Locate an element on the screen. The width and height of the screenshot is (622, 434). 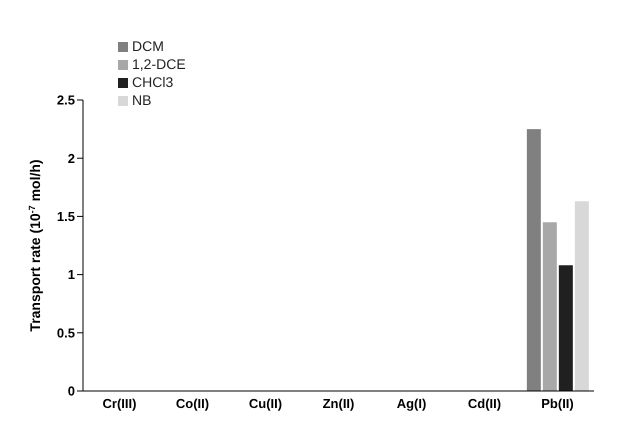
y-tick-label: 0.5 is located at coordinates (65, 332).